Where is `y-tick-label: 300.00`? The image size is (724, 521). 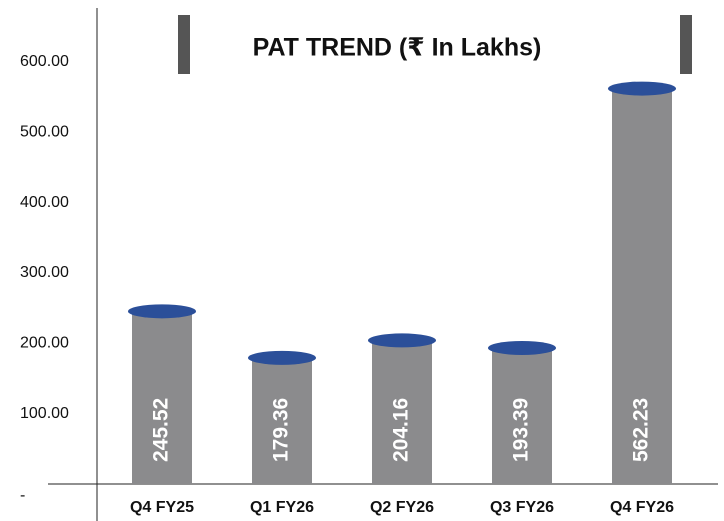 y-tick-label: 300.00 is located at coordinates (44, 272).